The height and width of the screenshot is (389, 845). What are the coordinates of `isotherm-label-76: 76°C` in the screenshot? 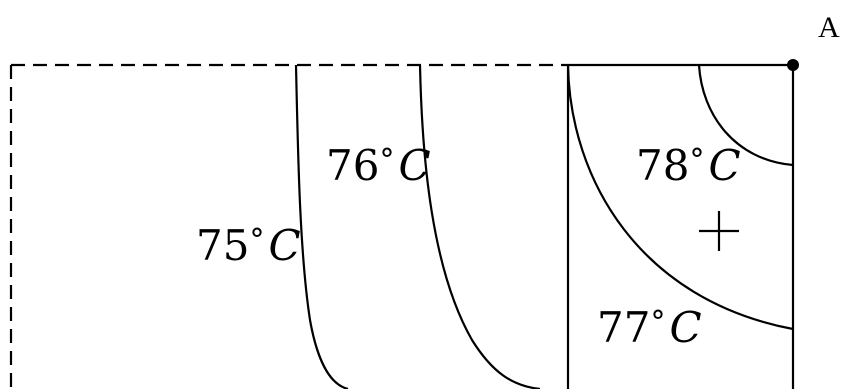 It's located at (378, 165).